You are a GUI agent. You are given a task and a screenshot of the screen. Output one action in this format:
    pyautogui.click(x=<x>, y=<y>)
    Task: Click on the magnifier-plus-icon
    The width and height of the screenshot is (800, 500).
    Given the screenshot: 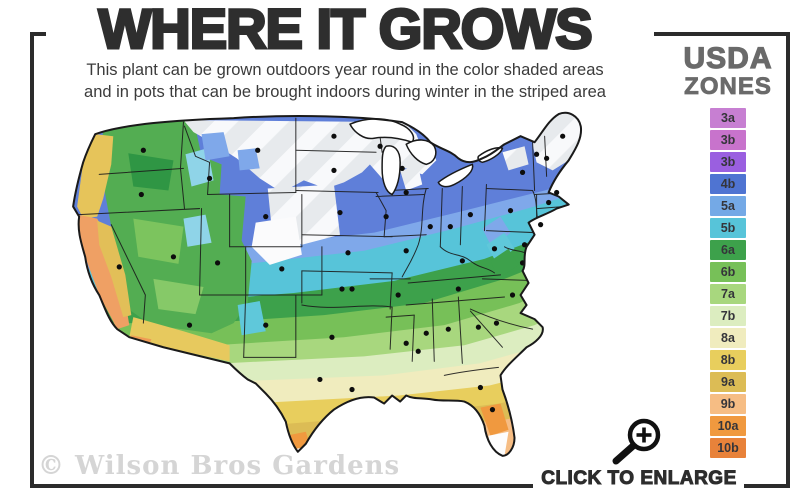 What is the action you would take?
    pyautogui.click(x=635, y=440)
    